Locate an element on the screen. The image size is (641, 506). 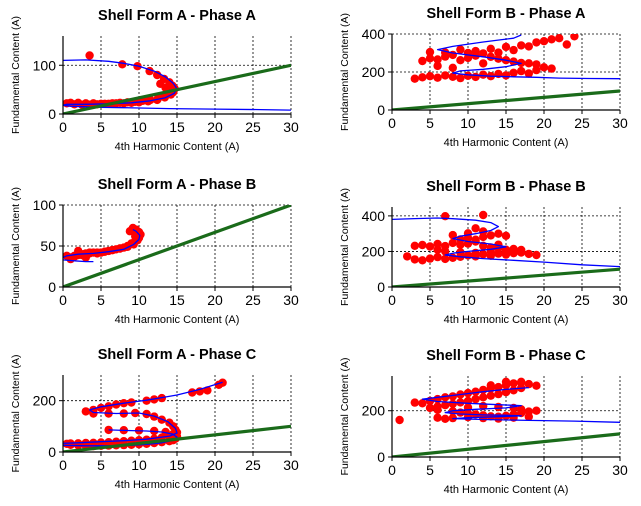
chart-title: Shell Form A - Phase A is located at coordinates (177, 16).